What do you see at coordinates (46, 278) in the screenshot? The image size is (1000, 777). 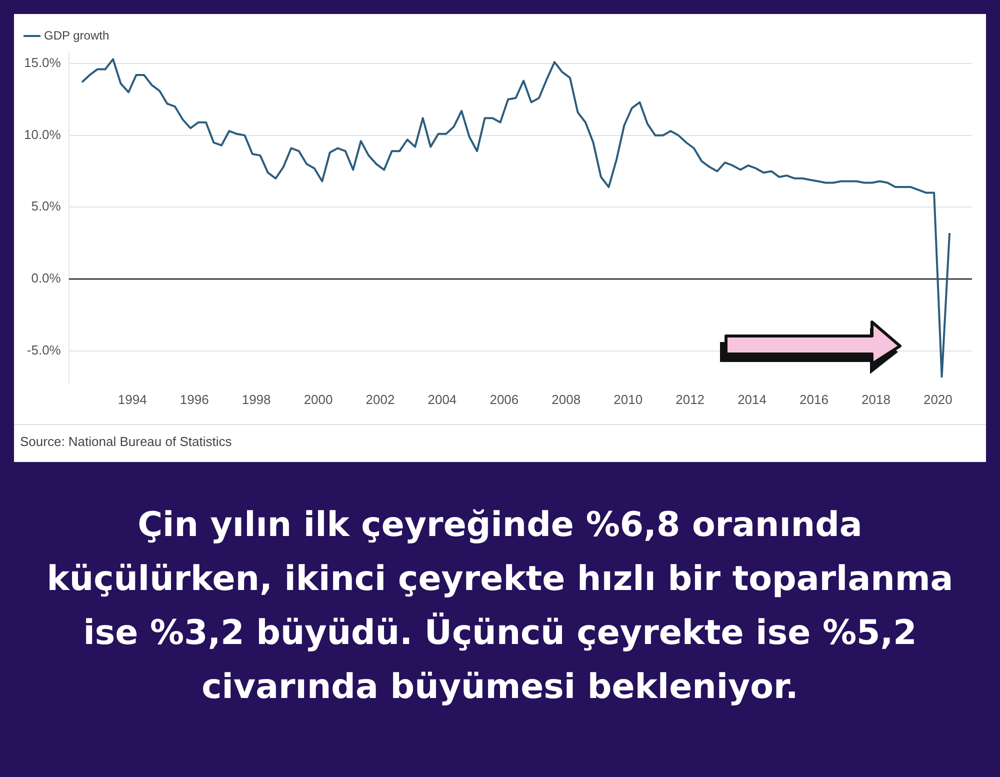 I see `y-tick-label: 0.0%` at bounding box center [46, 278].